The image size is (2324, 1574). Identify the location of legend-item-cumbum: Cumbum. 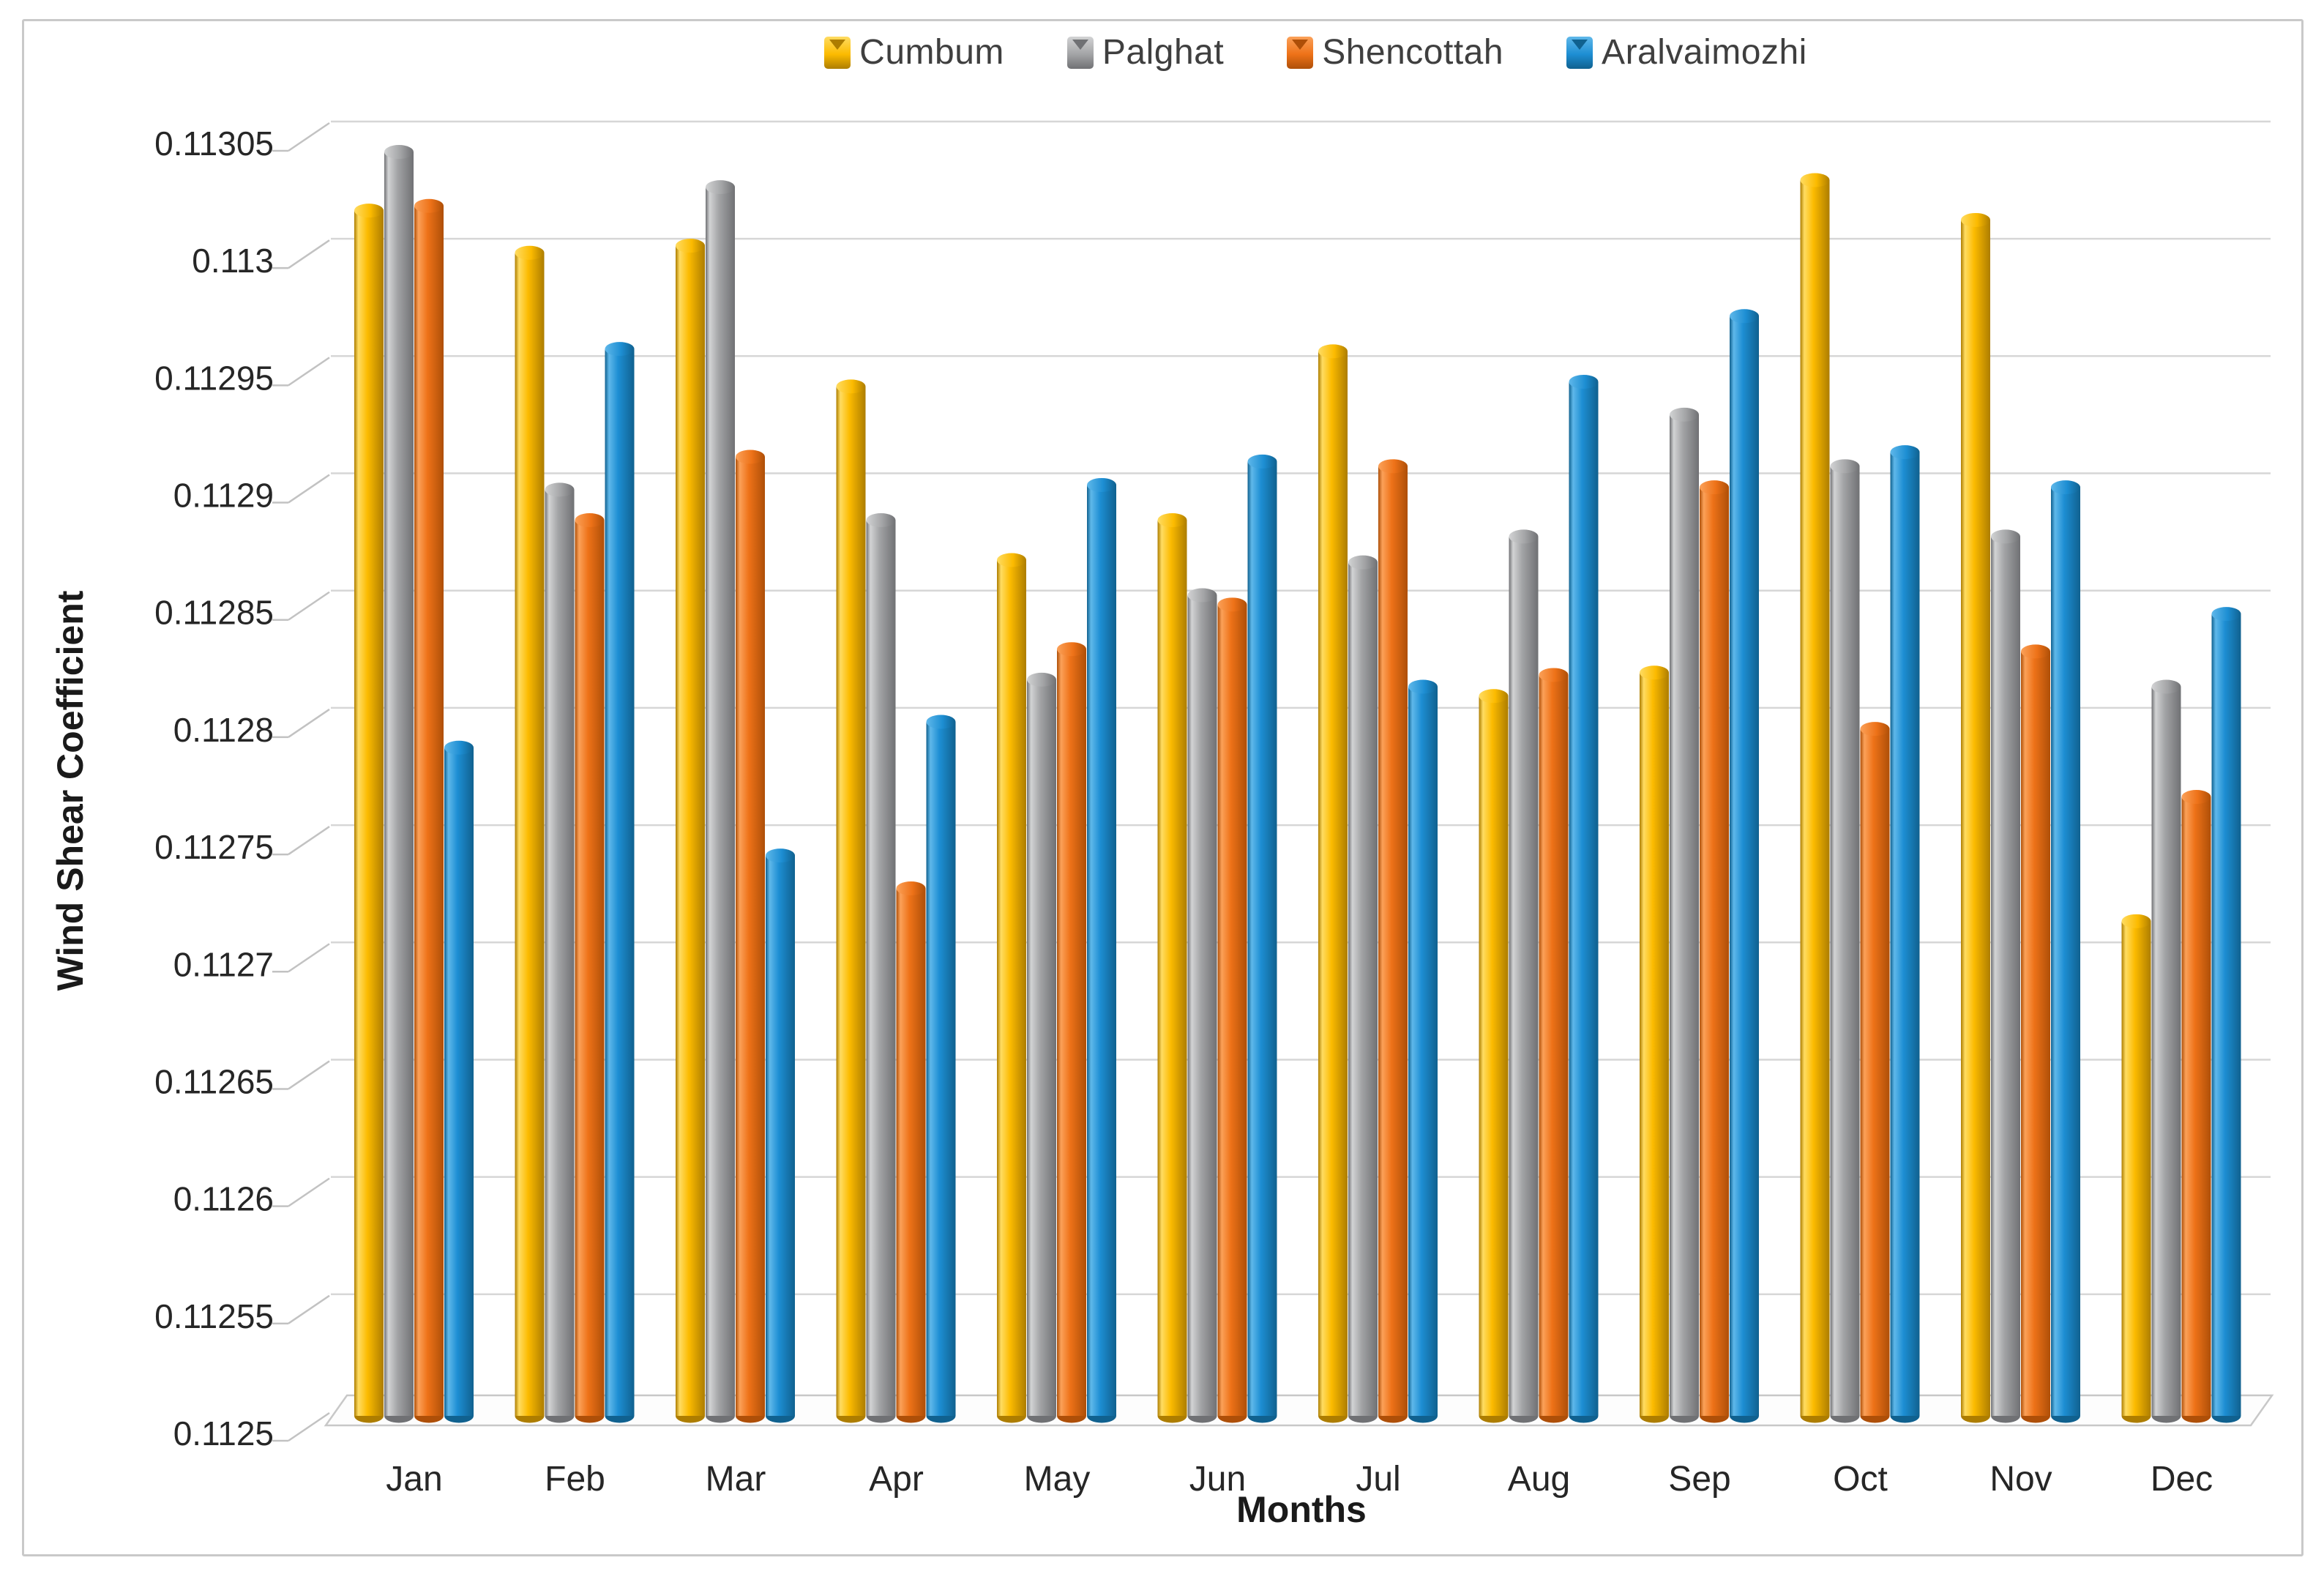
(914, 52).